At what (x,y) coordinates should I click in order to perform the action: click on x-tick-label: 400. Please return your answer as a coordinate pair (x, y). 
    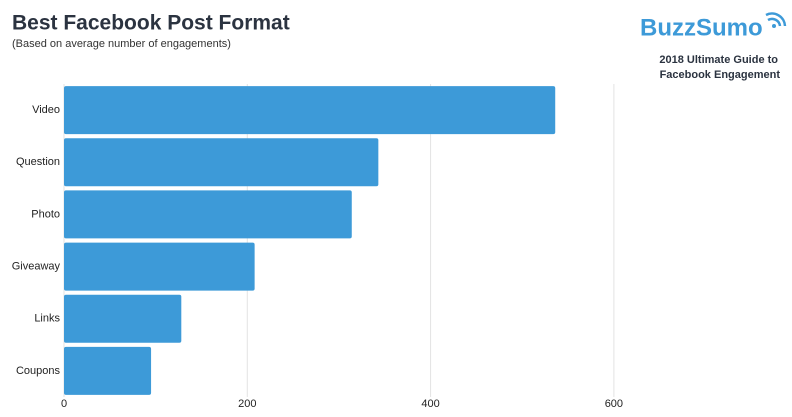
    Looking at the image, I should click on (430, 404).